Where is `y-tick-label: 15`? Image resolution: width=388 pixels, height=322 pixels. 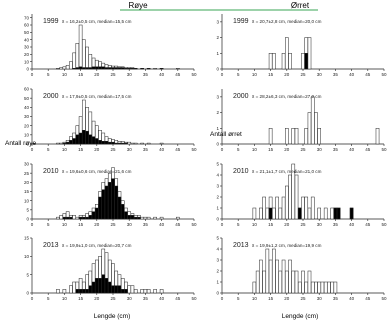
y-tick-label: 15 is located at coordinates (27, 191).